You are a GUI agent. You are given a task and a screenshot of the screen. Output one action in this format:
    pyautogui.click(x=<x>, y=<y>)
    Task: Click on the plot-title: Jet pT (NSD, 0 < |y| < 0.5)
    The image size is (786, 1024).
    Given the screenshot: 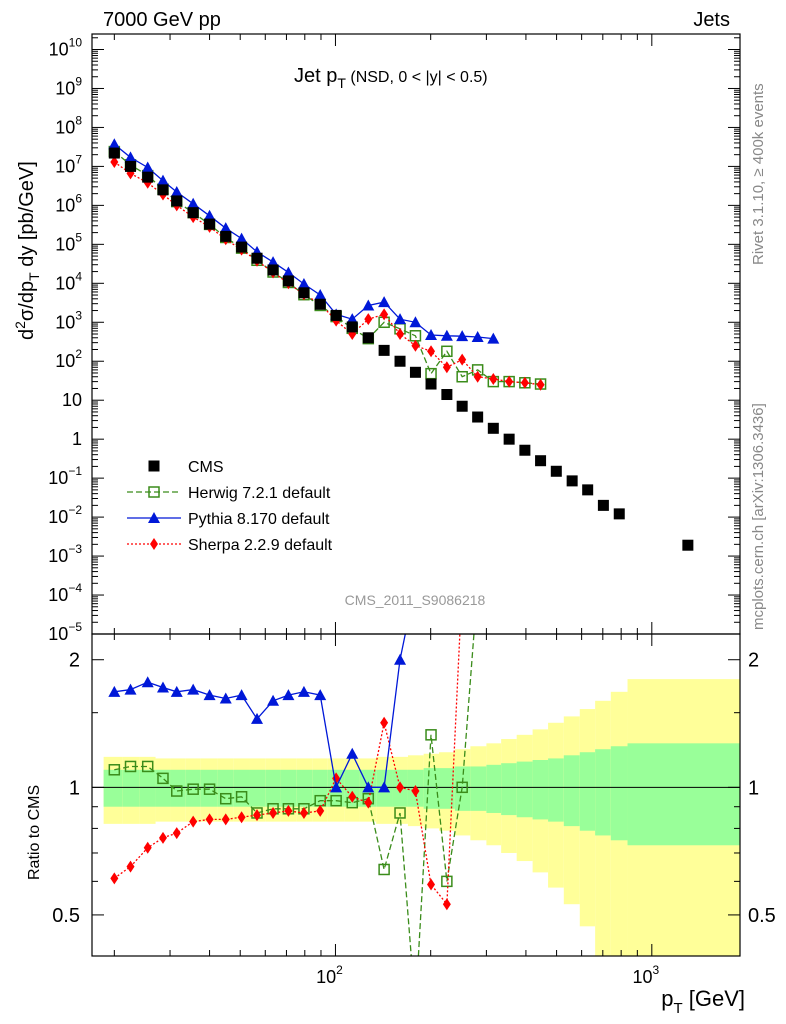 What is the action you would take?
    pyautogui.click(x=391, y=78)
    